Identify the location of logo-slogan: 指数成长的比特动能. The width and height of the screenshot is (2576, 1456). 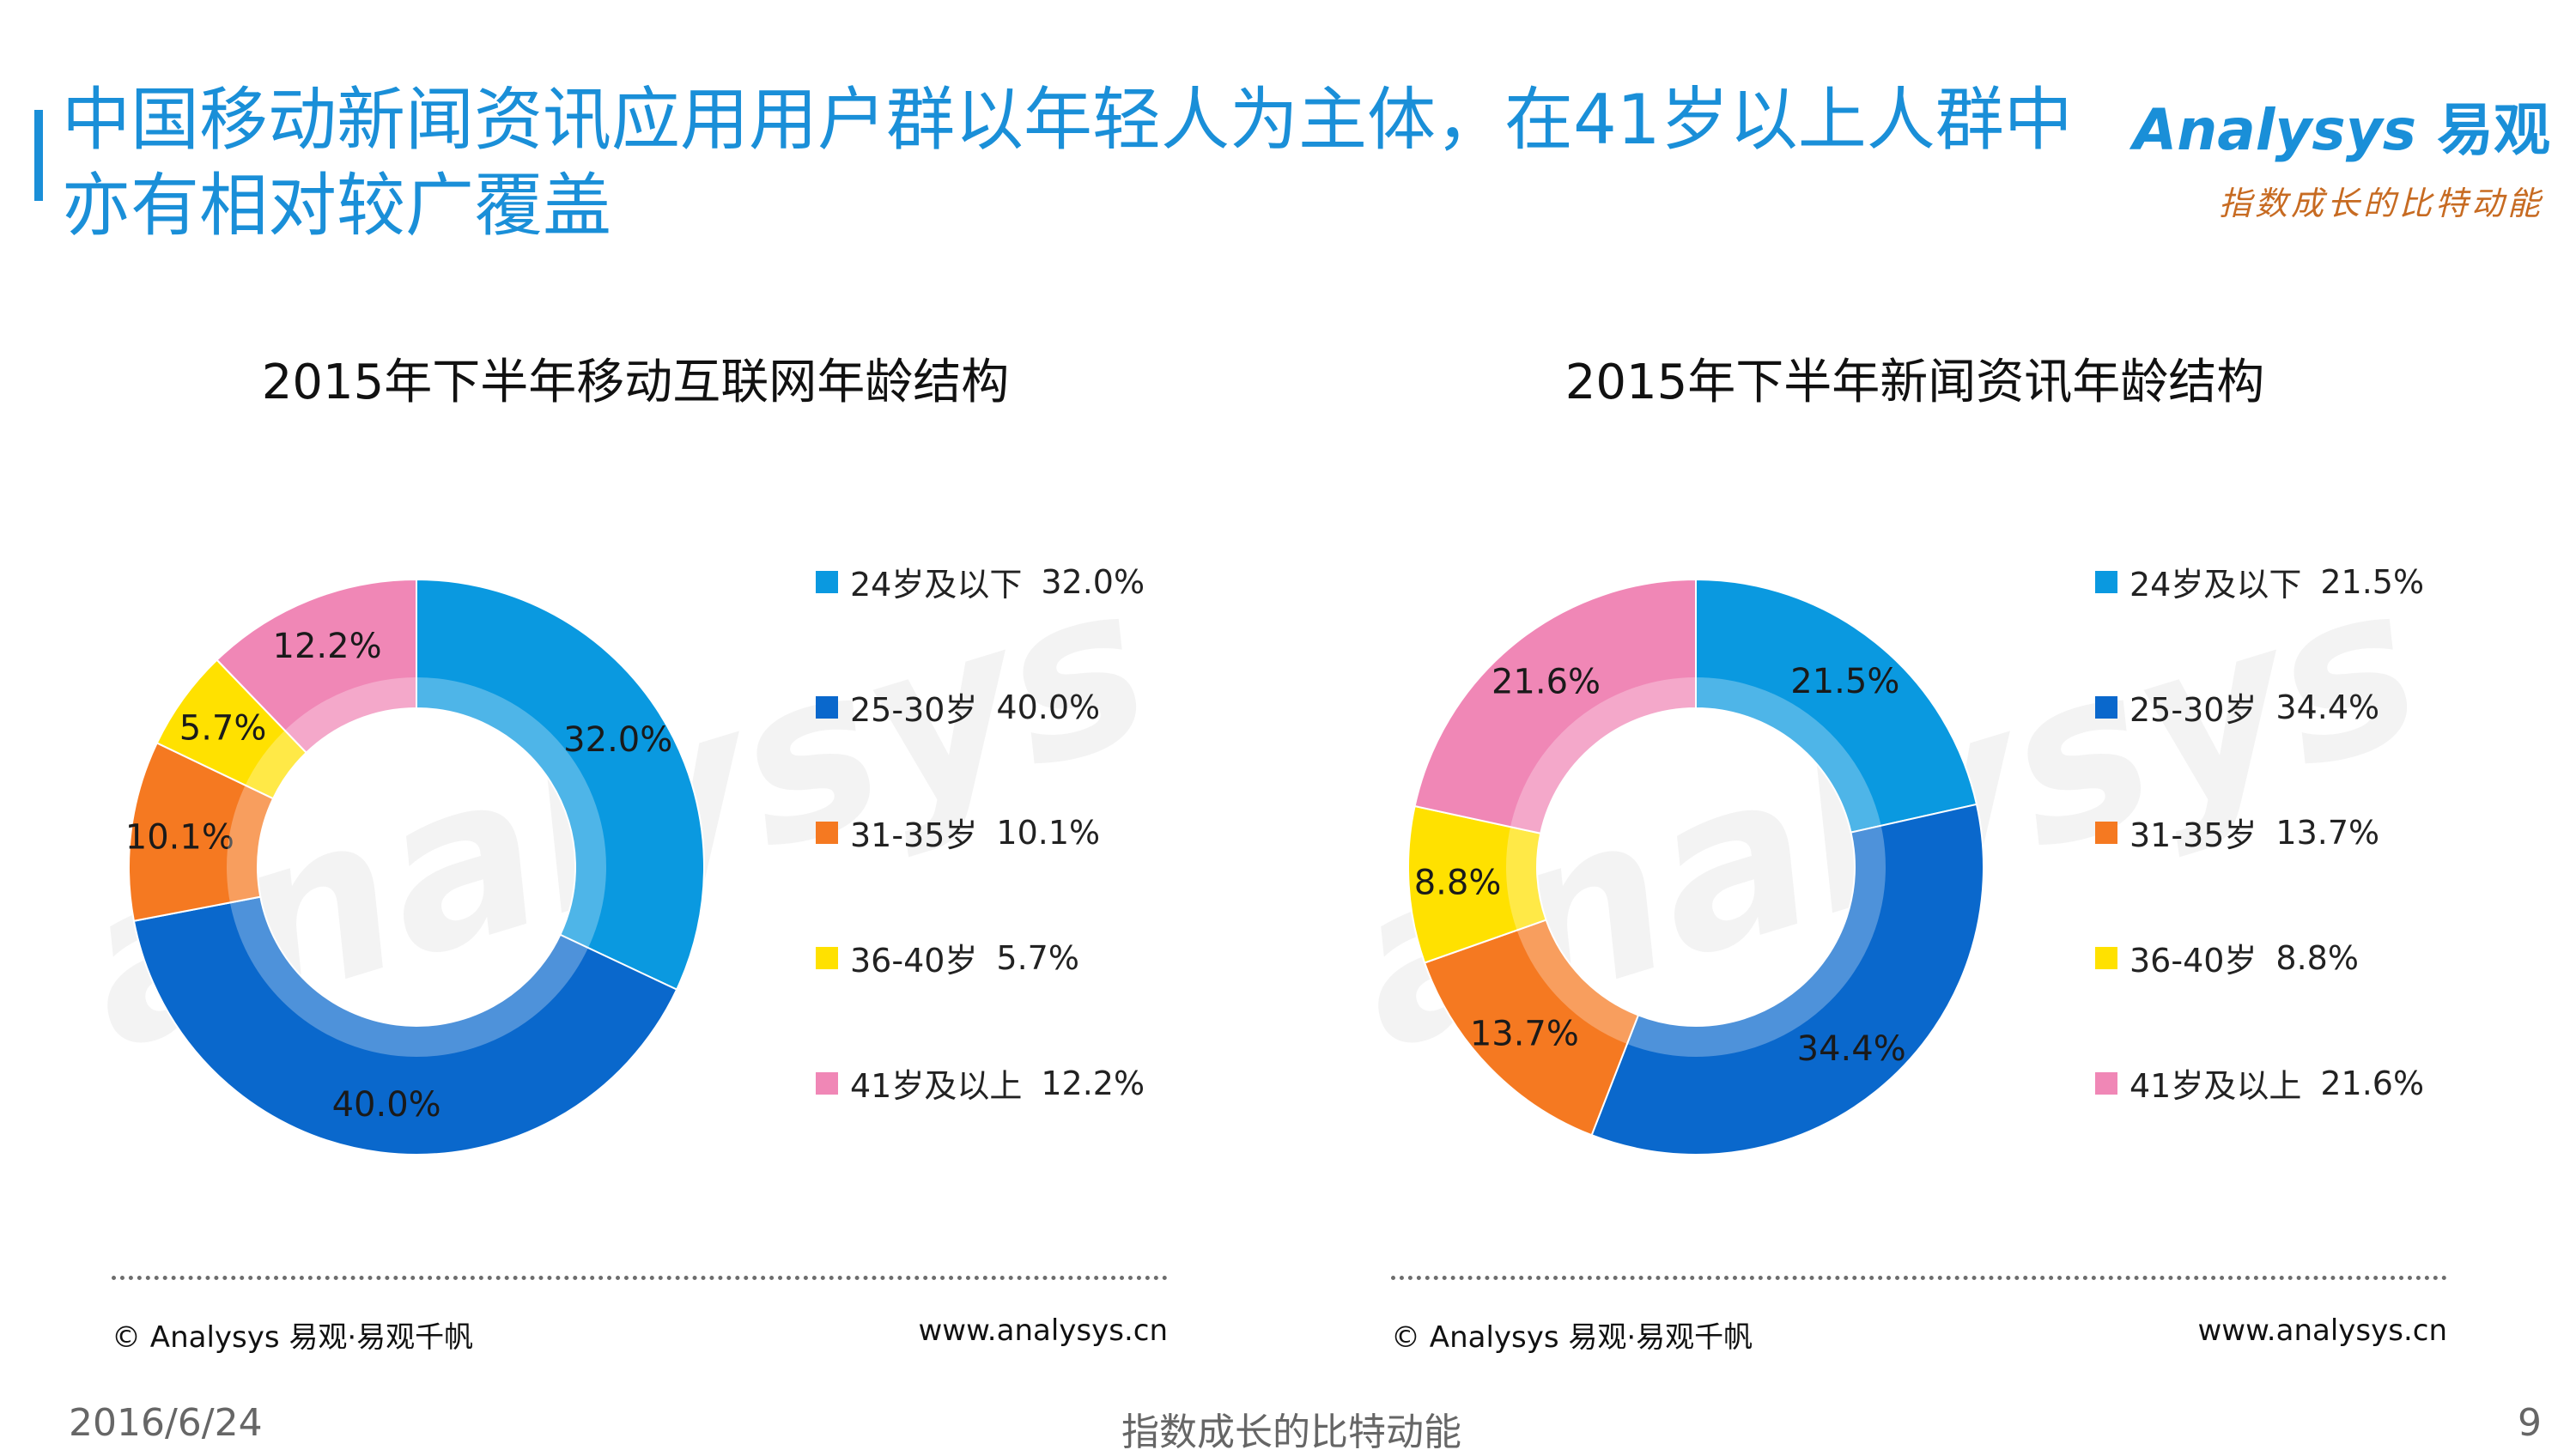
(2380, 204).